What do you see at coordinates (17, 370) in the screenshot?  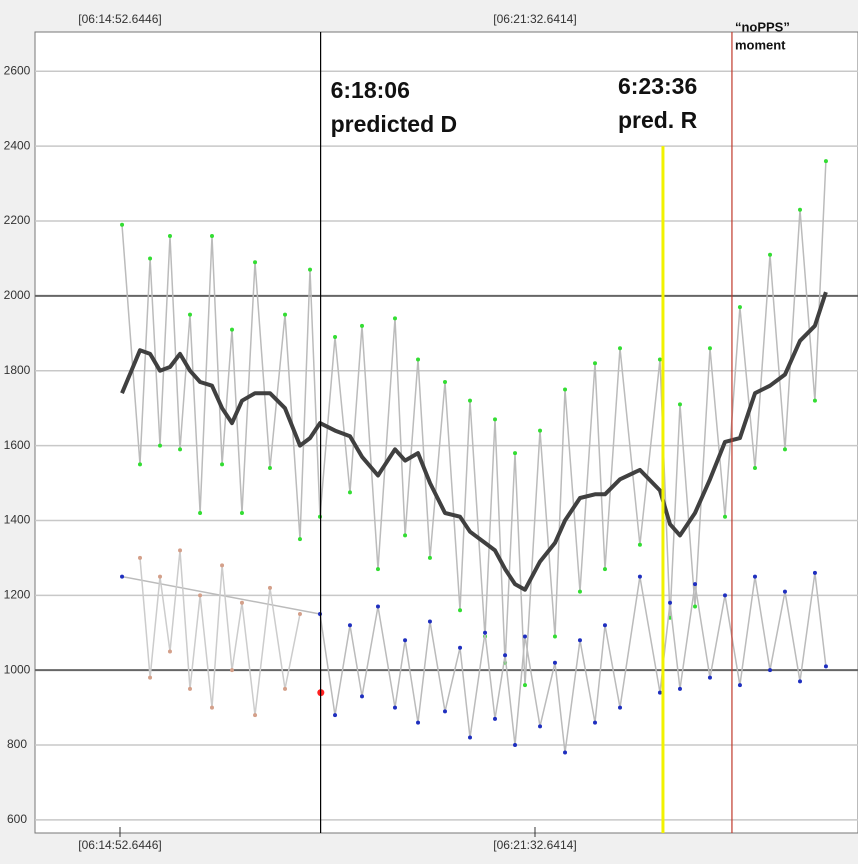 I see `y-tick-label: 1800` at bounding box center [17, 370].